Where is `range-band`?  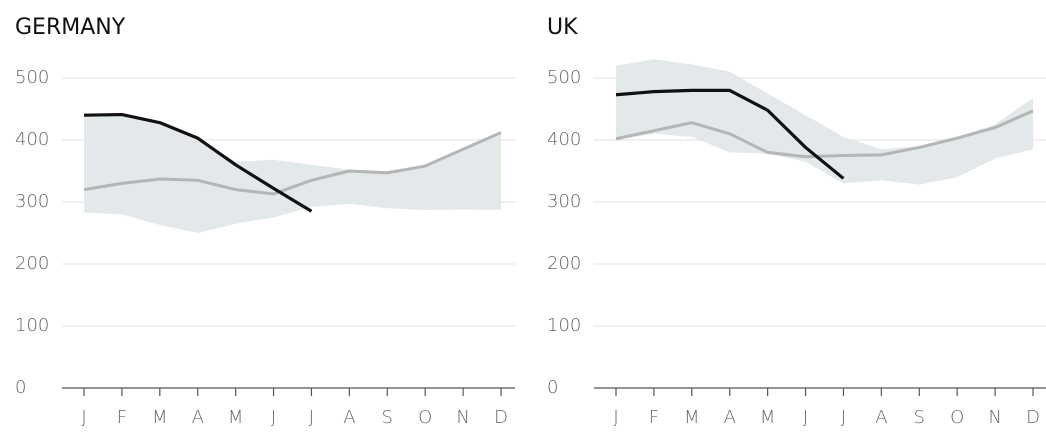
range-band is located at coordinates (292, 173).